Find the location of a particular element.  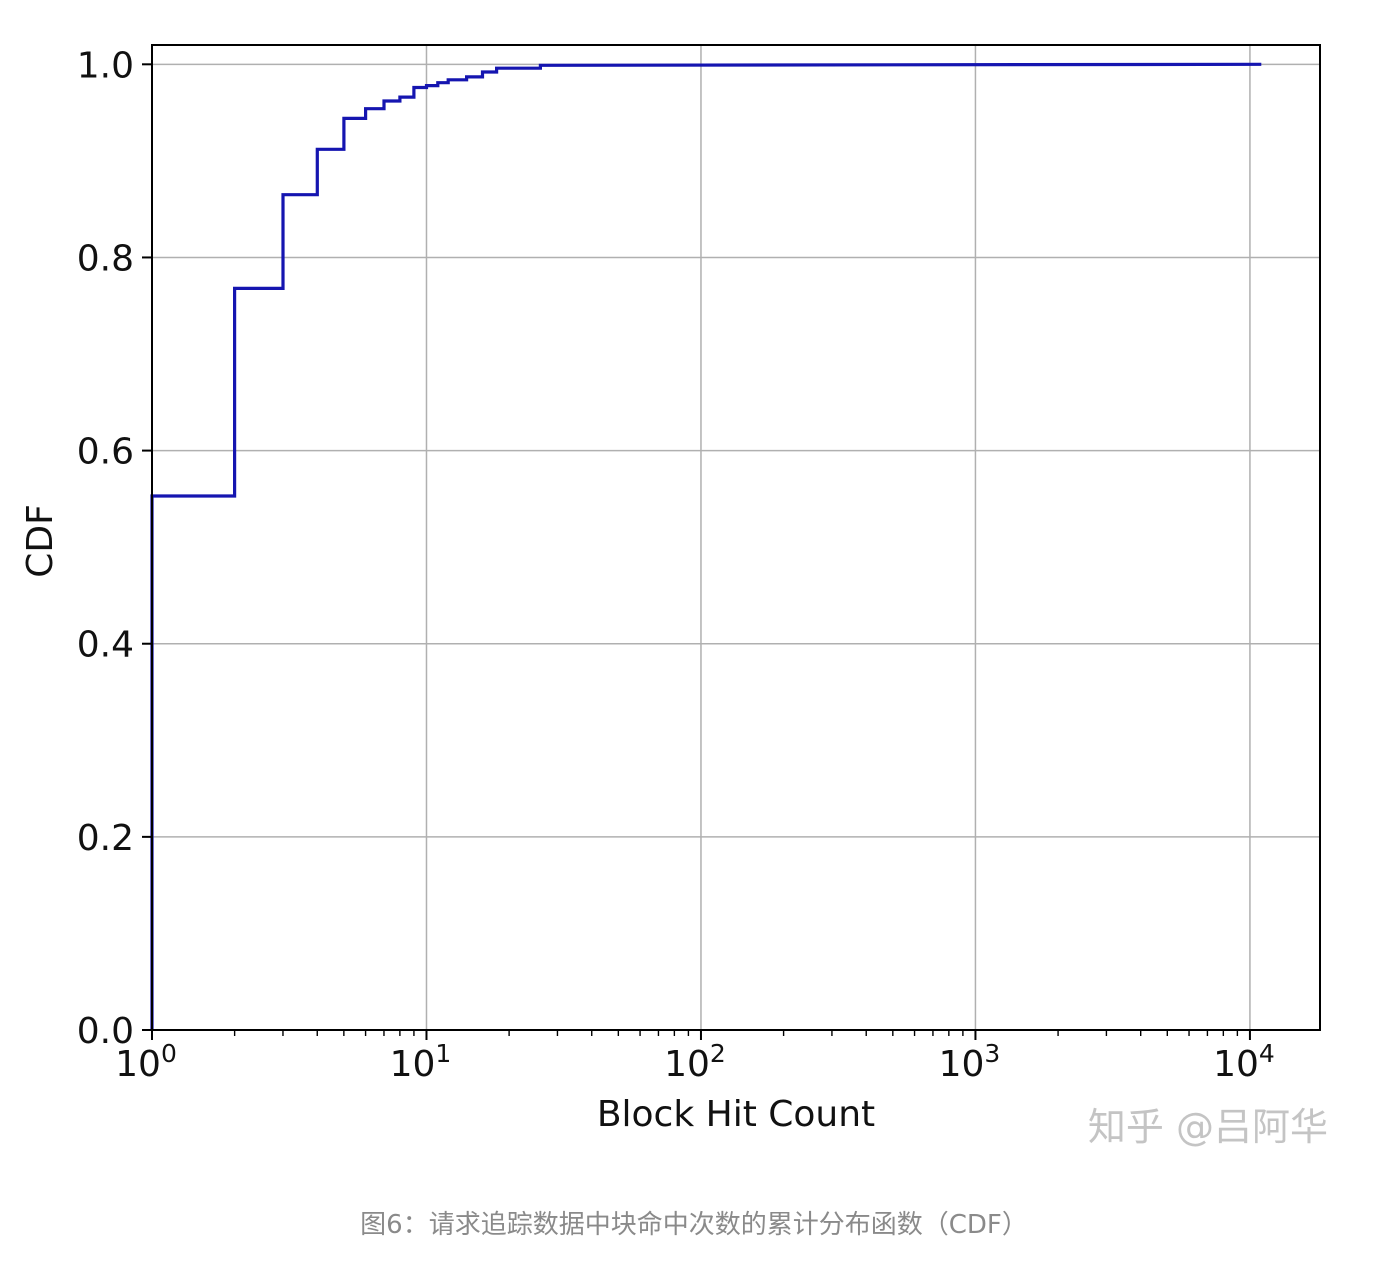

x-tick-labels: 10⁰ 10¹ 10² 10³ 10⁴ is located at coordinates (695, 1062).